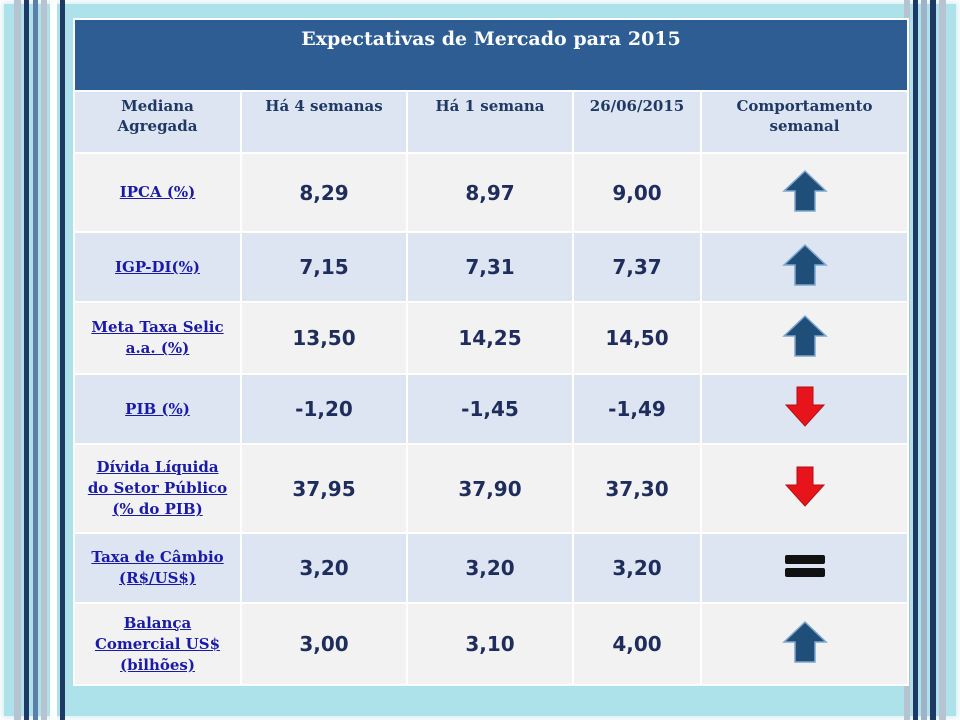 The image size is (960, 720). I want to click on value-4-weeks: 13,50, so click(324, 338).